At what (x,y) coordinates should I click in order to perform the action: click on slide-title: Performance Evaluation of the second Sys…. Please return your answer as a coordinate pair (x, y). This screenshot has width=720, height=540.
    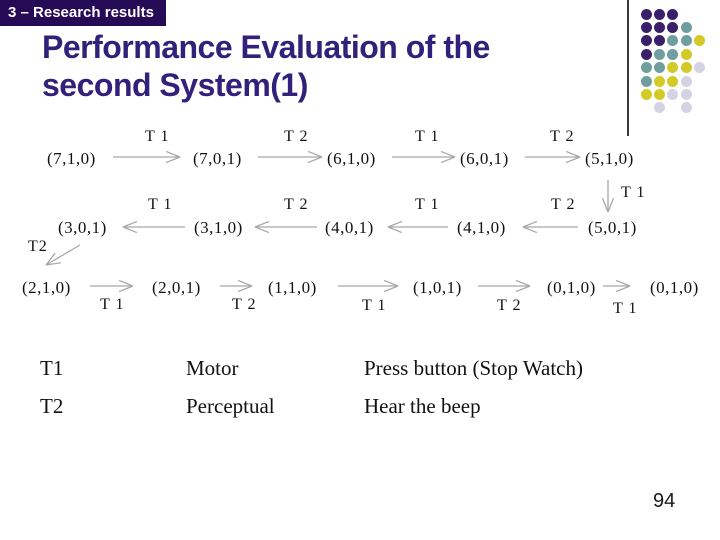
    Looking at the image, I should click on (266, 66).